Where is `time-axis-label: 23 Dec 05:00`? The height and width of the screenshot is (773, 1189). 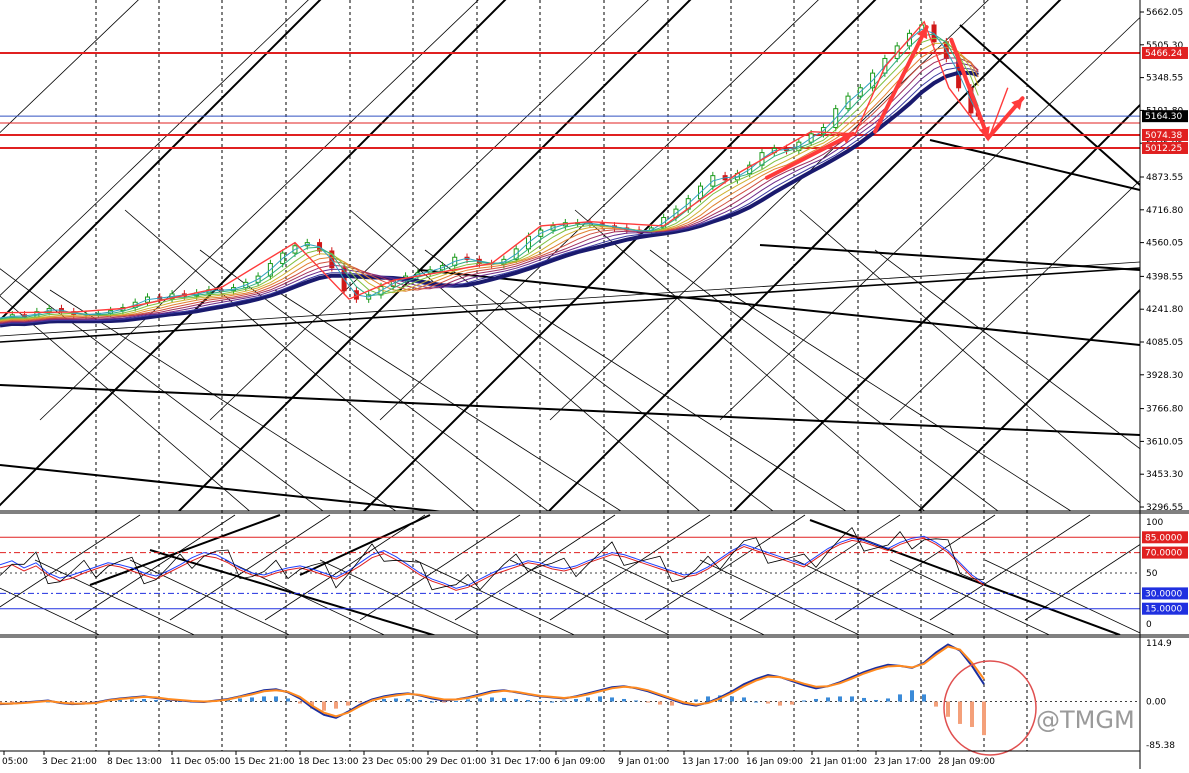
time-axis-label: 23 Dec 05:00 is located at coordinates (392, 762).